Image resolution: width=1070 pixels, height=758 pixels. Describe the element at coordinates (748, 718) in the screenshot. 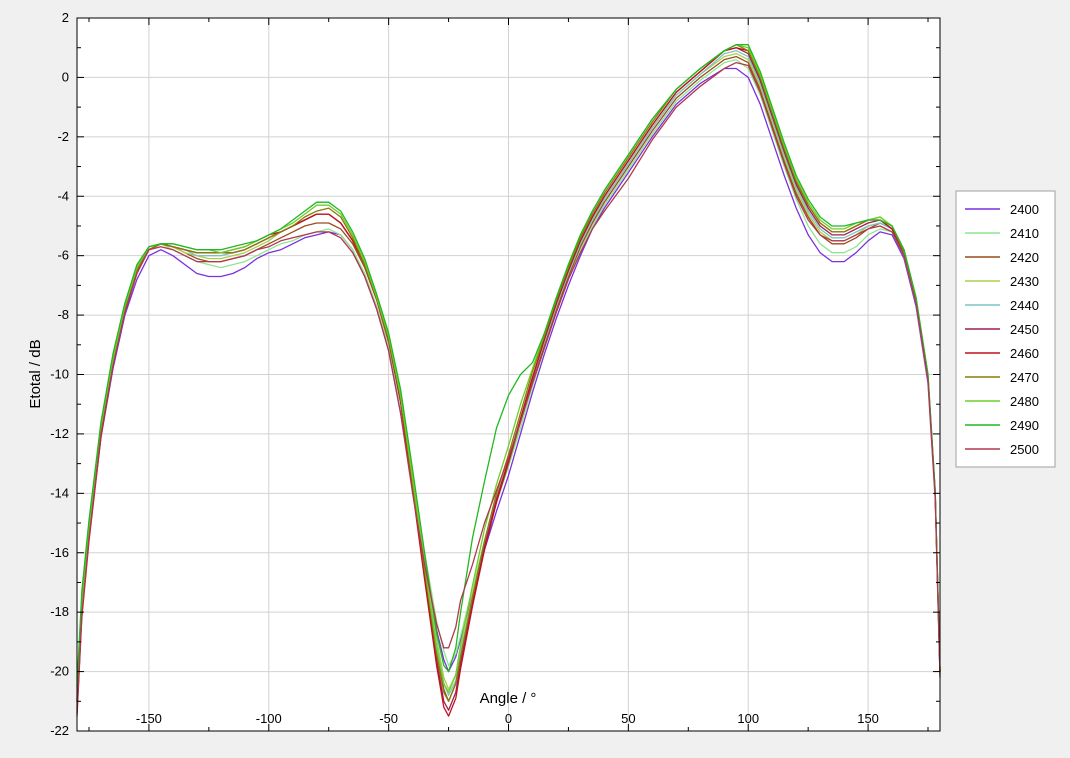

I see `x-tick-label: 100` at that location.